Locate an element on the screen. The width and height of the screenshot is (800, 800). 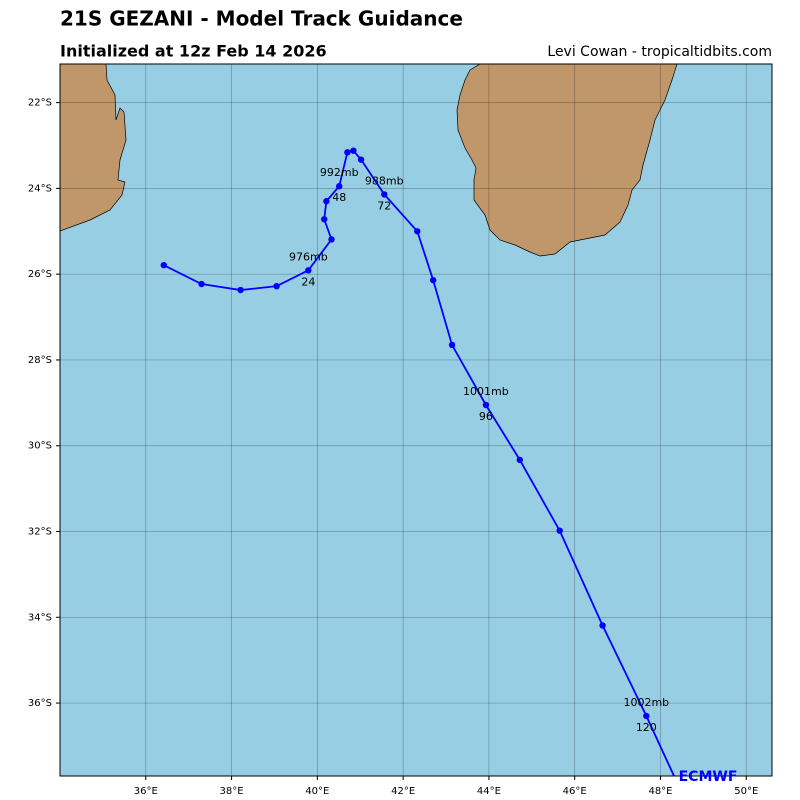
y-tick-label: 32°S is located at coordinates (40, 532).